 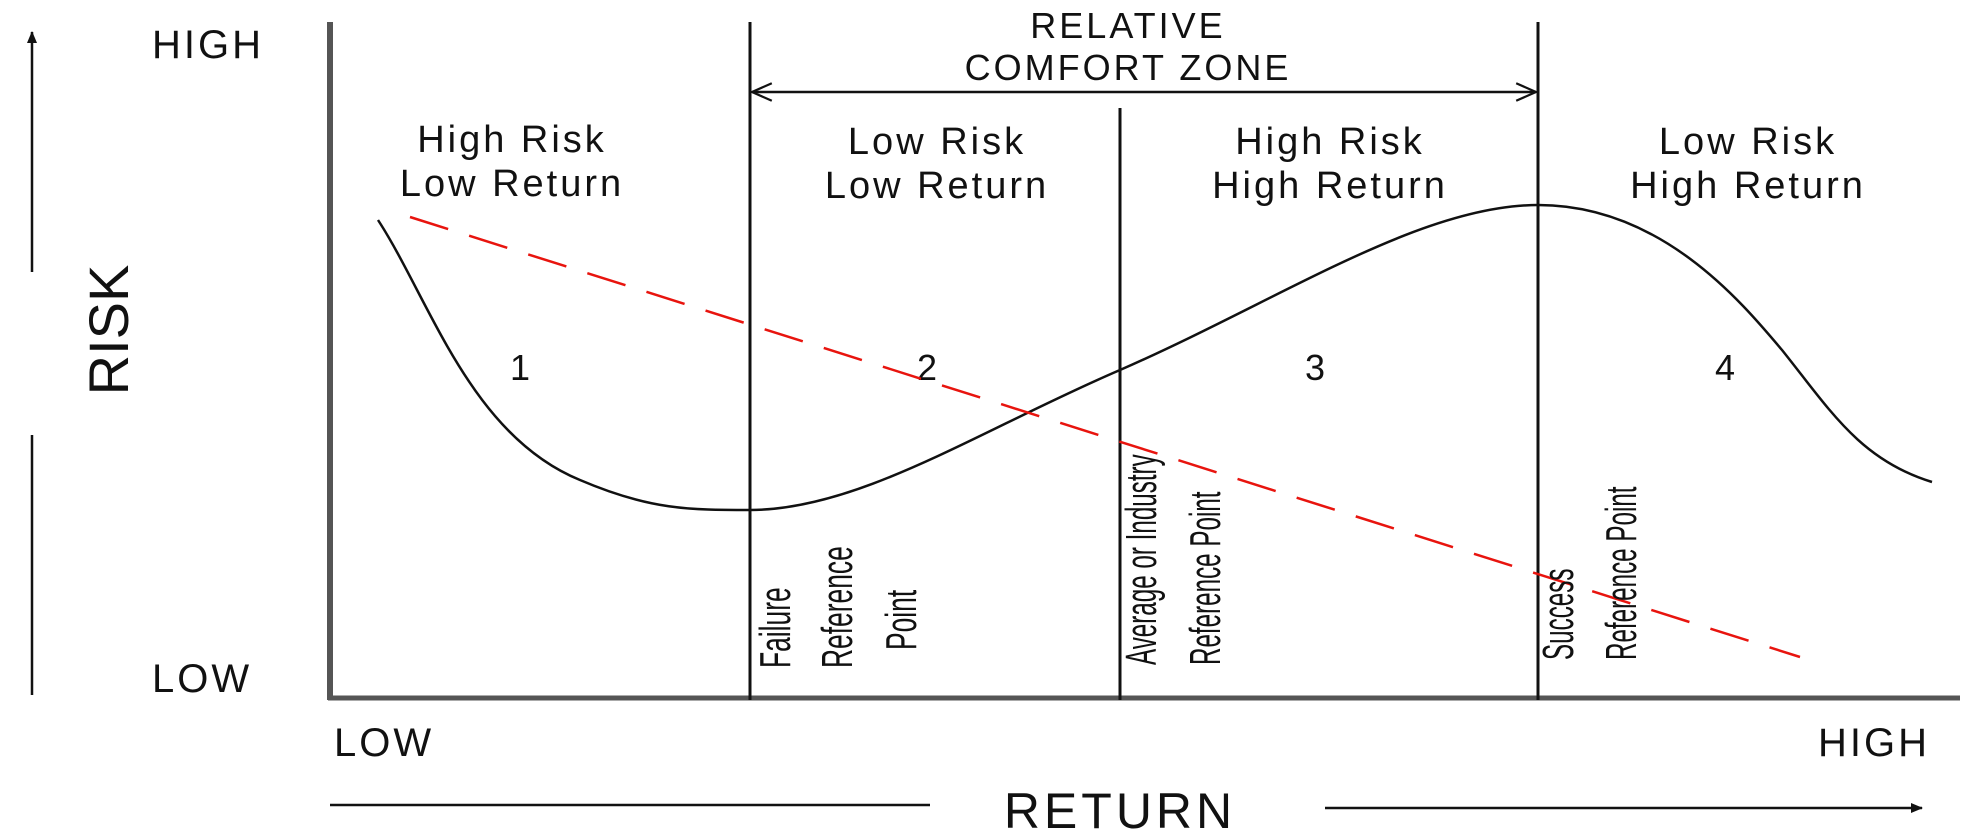 What do you see at coordinates (1130, 776) in the screenshot?
I see `x-axis: LOW HIGH RETURN` at bounding box center [1130, 776].